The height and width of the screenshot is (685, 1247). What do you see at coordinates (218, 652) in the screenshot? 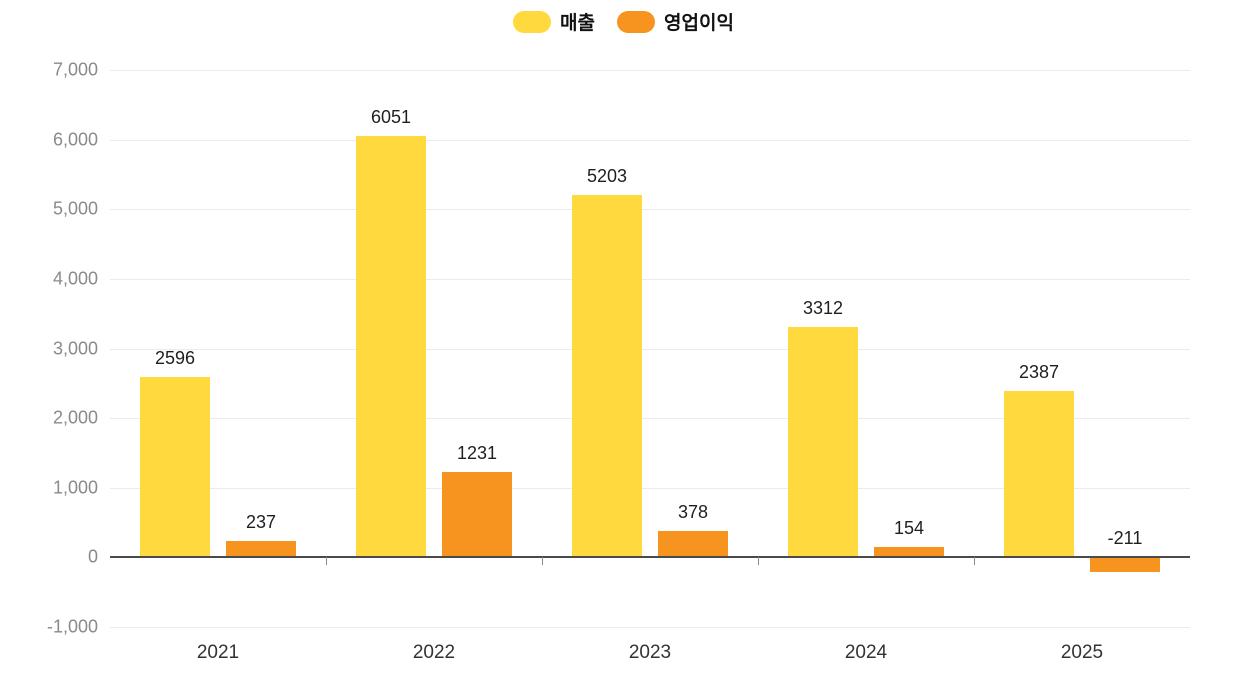
I see `x-axis-label: 2021` at bounding box center [218, 652].